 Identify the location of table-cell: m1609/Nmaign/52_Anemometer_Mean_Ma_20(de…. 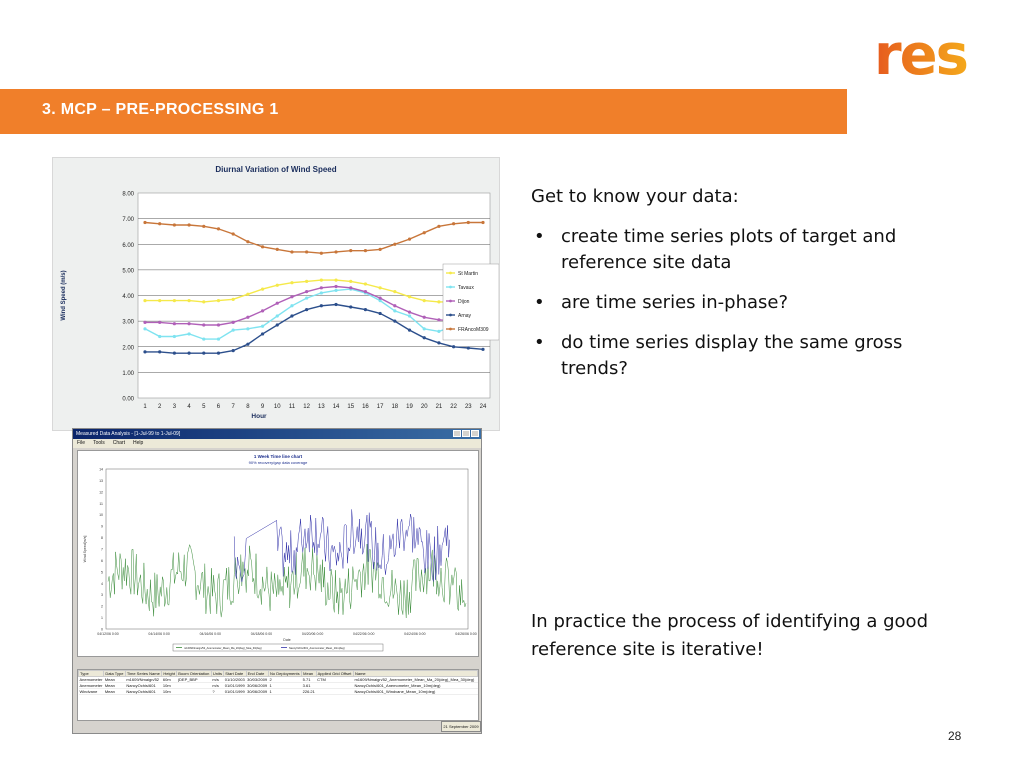
(415, 679).